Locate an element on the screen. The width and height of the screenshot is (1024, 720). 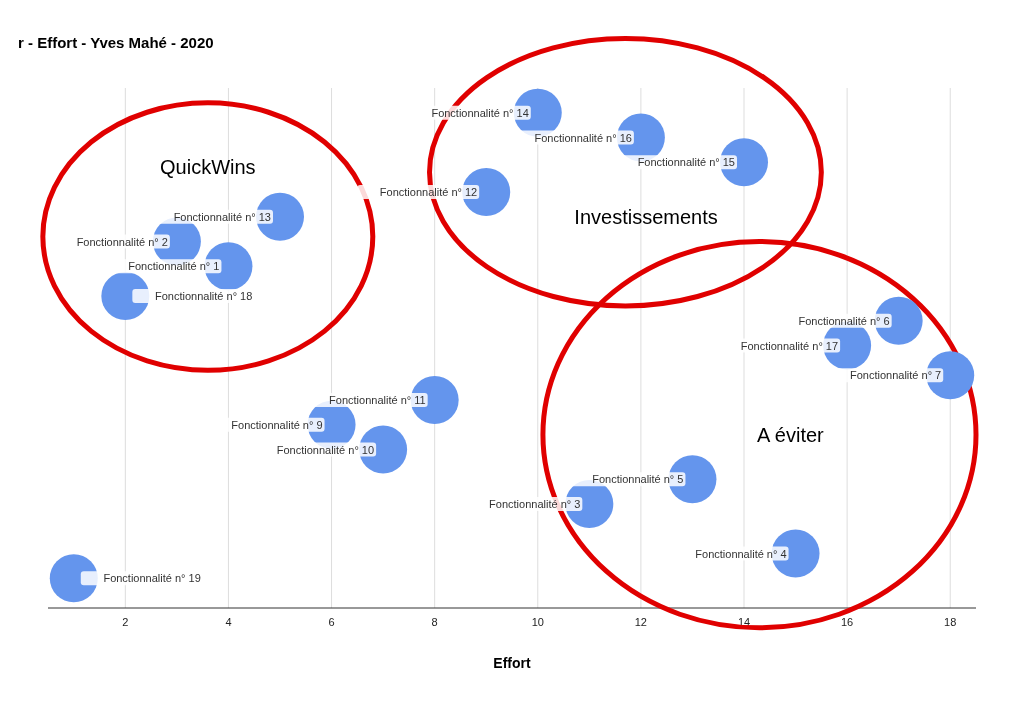
annotation: Fonctionnalité n° 18 is located at coordinates (203, 296).